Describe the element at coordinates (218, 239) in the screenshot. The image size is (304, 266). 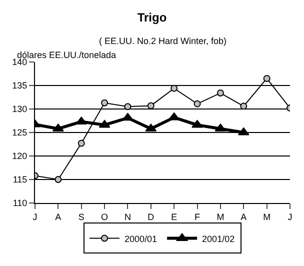
I see `legend-label: 2001/02` at that location.